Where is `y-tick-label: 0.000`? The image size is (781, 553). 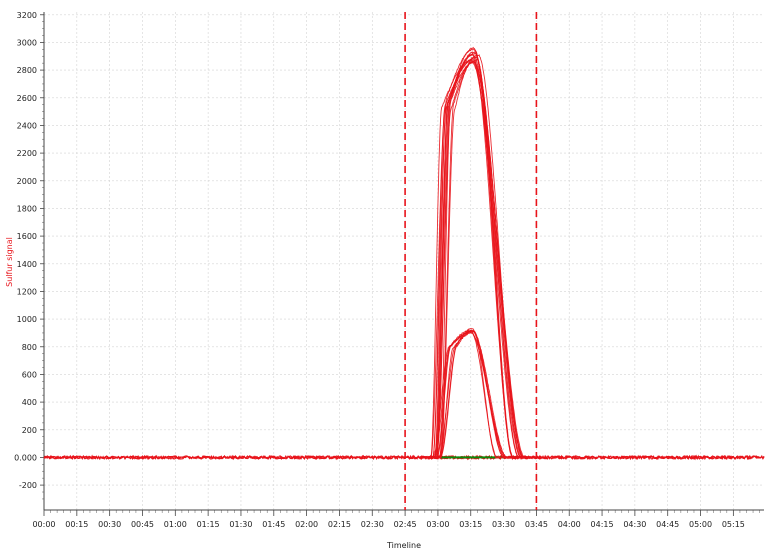 y-tick-label: 0.000 is located at coordinates (25, 457).